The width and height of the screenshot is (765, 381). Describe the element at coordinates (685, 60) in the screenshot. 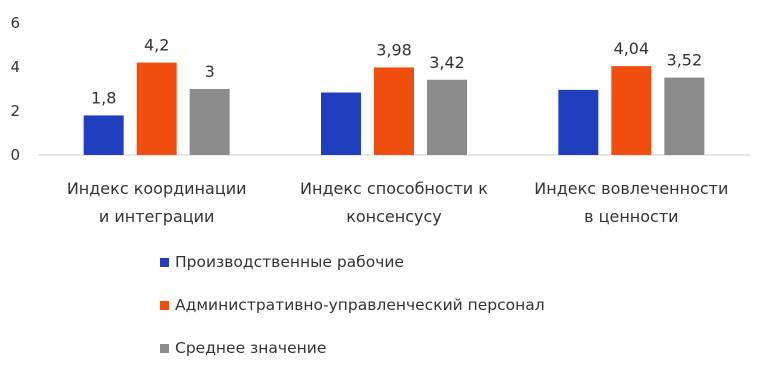

I see `data-label-3-cat-3: 3,52` at that location.